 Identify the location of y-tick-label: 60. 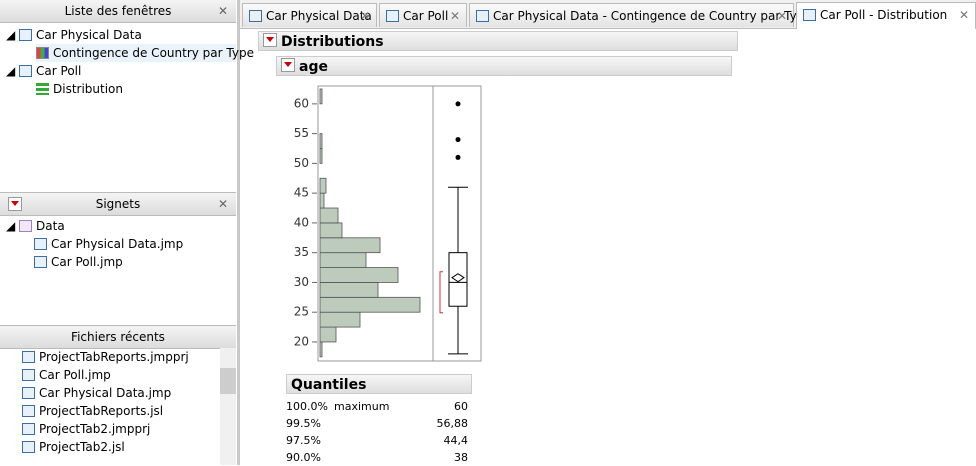
(301, 103).